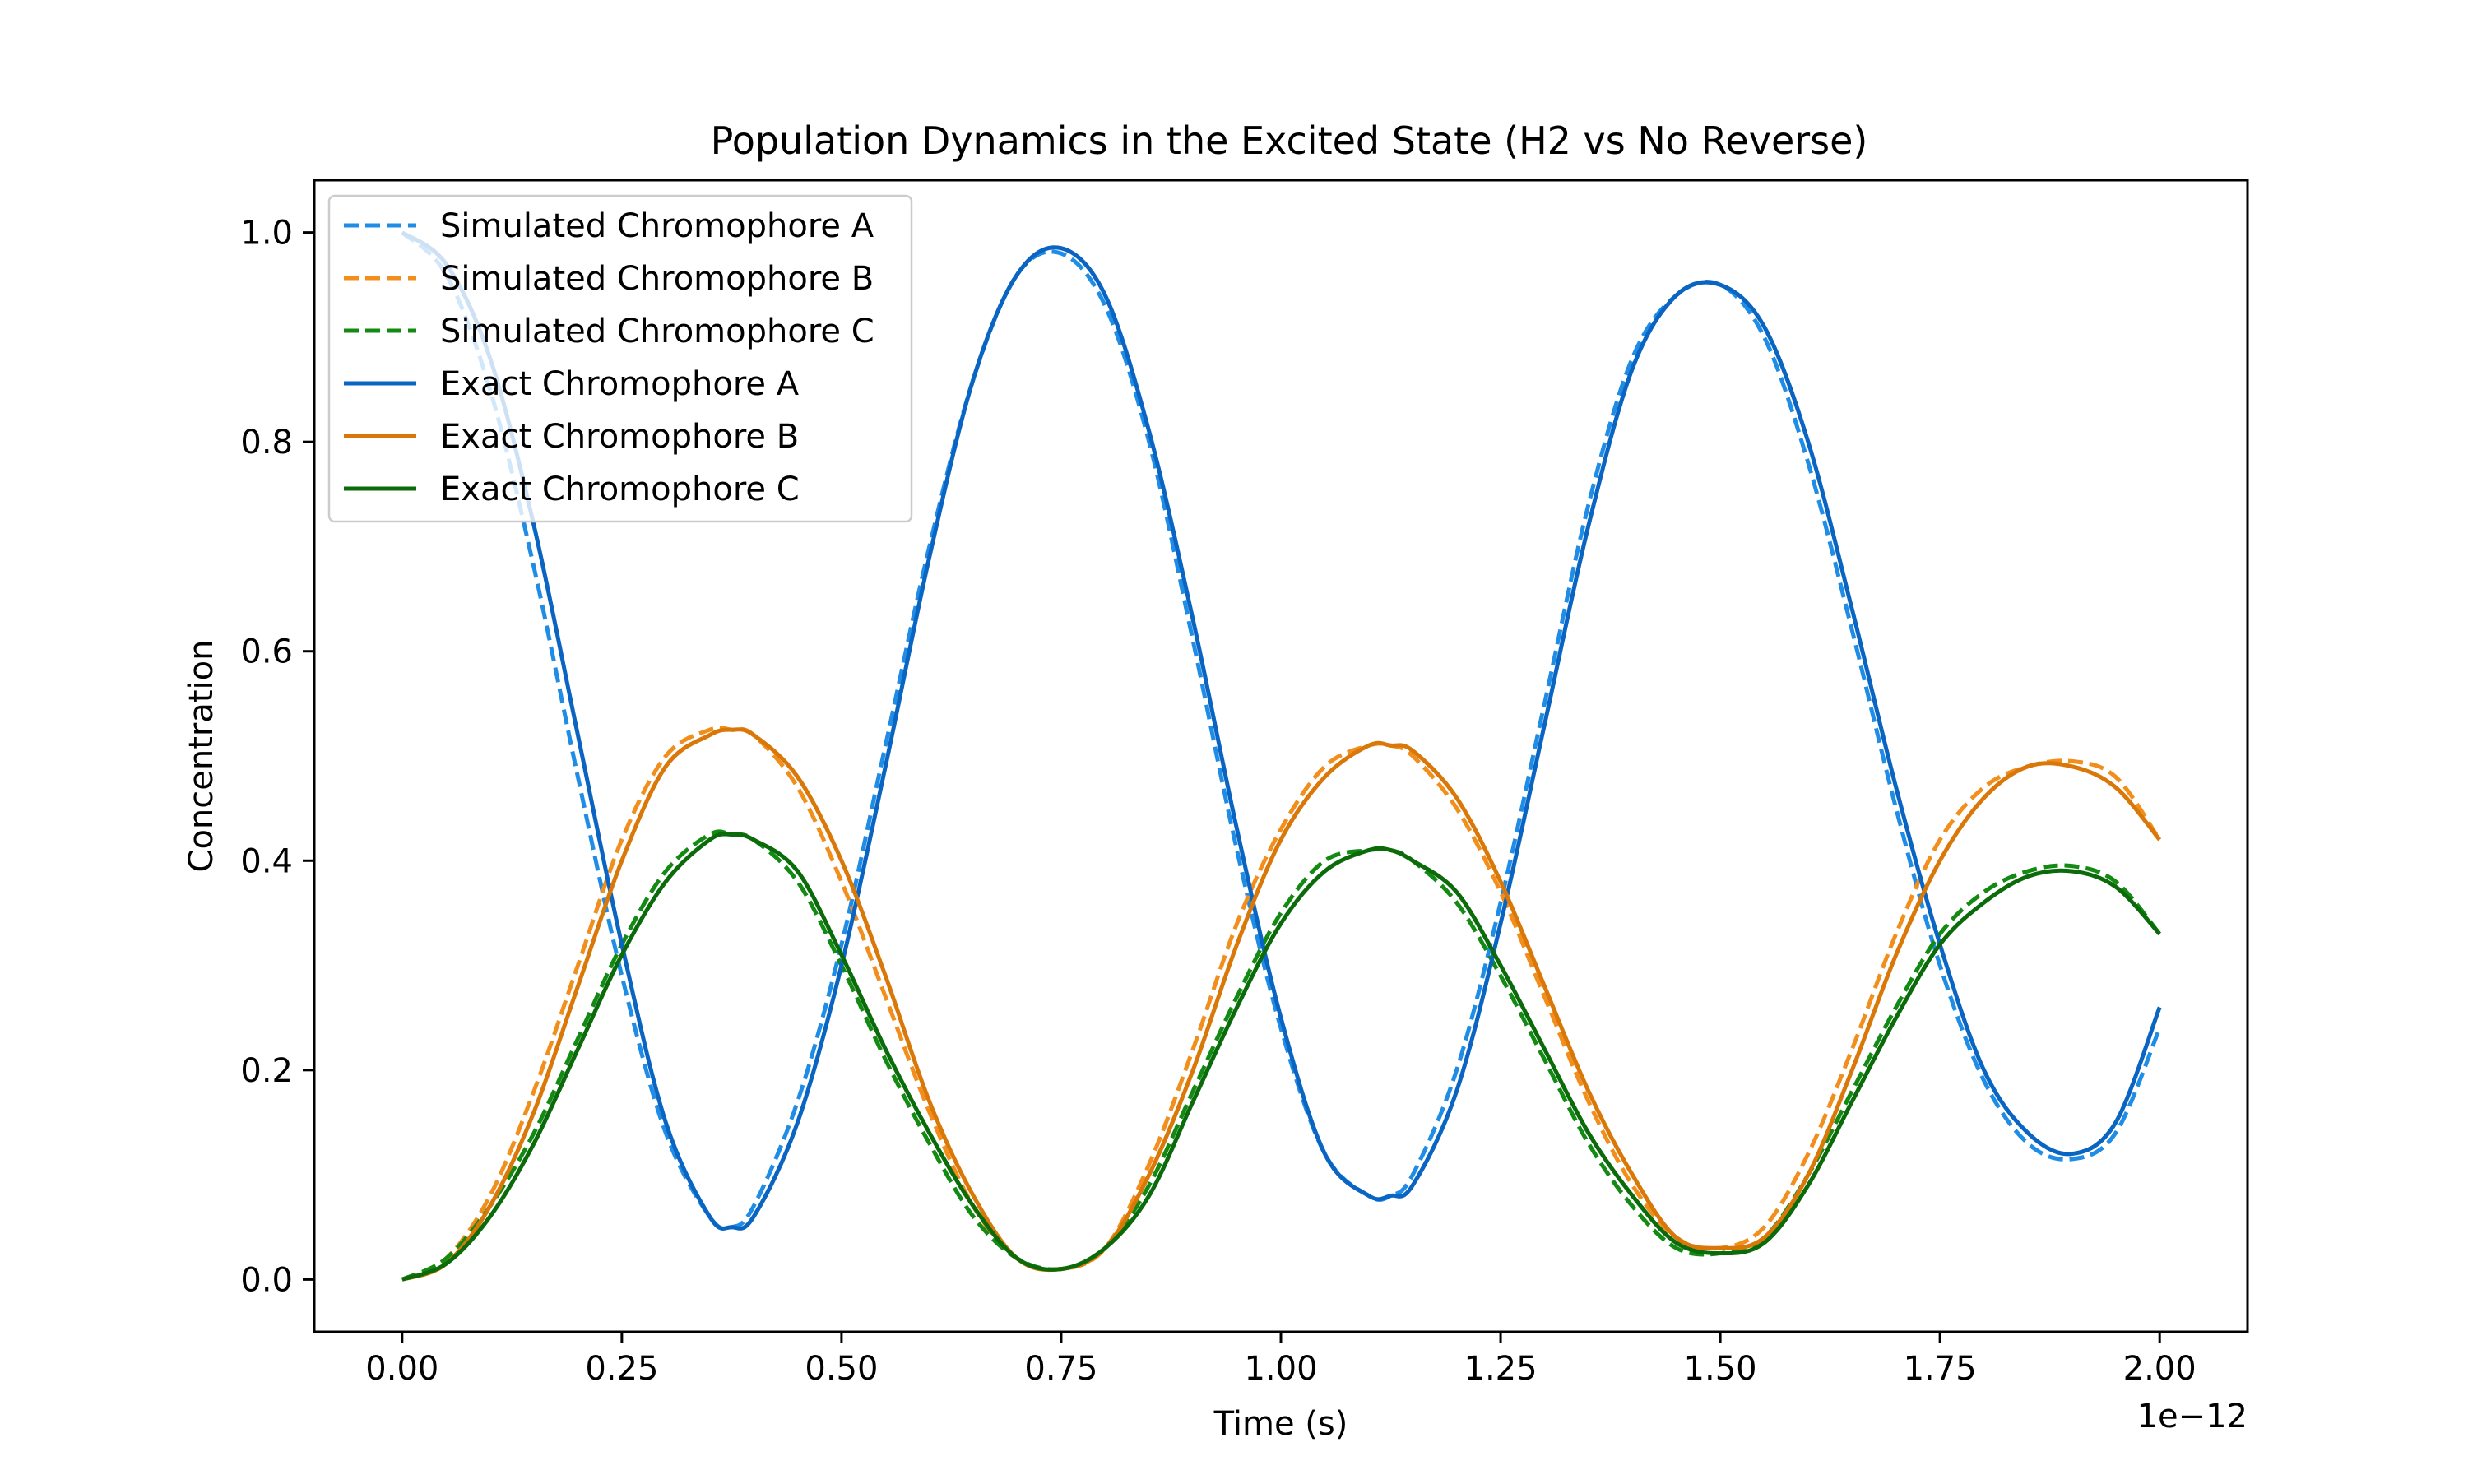  Describe the element at coordinates (657, 331) in the screenshot. I see `legend-label: Simulated Chromophore C` at that location.